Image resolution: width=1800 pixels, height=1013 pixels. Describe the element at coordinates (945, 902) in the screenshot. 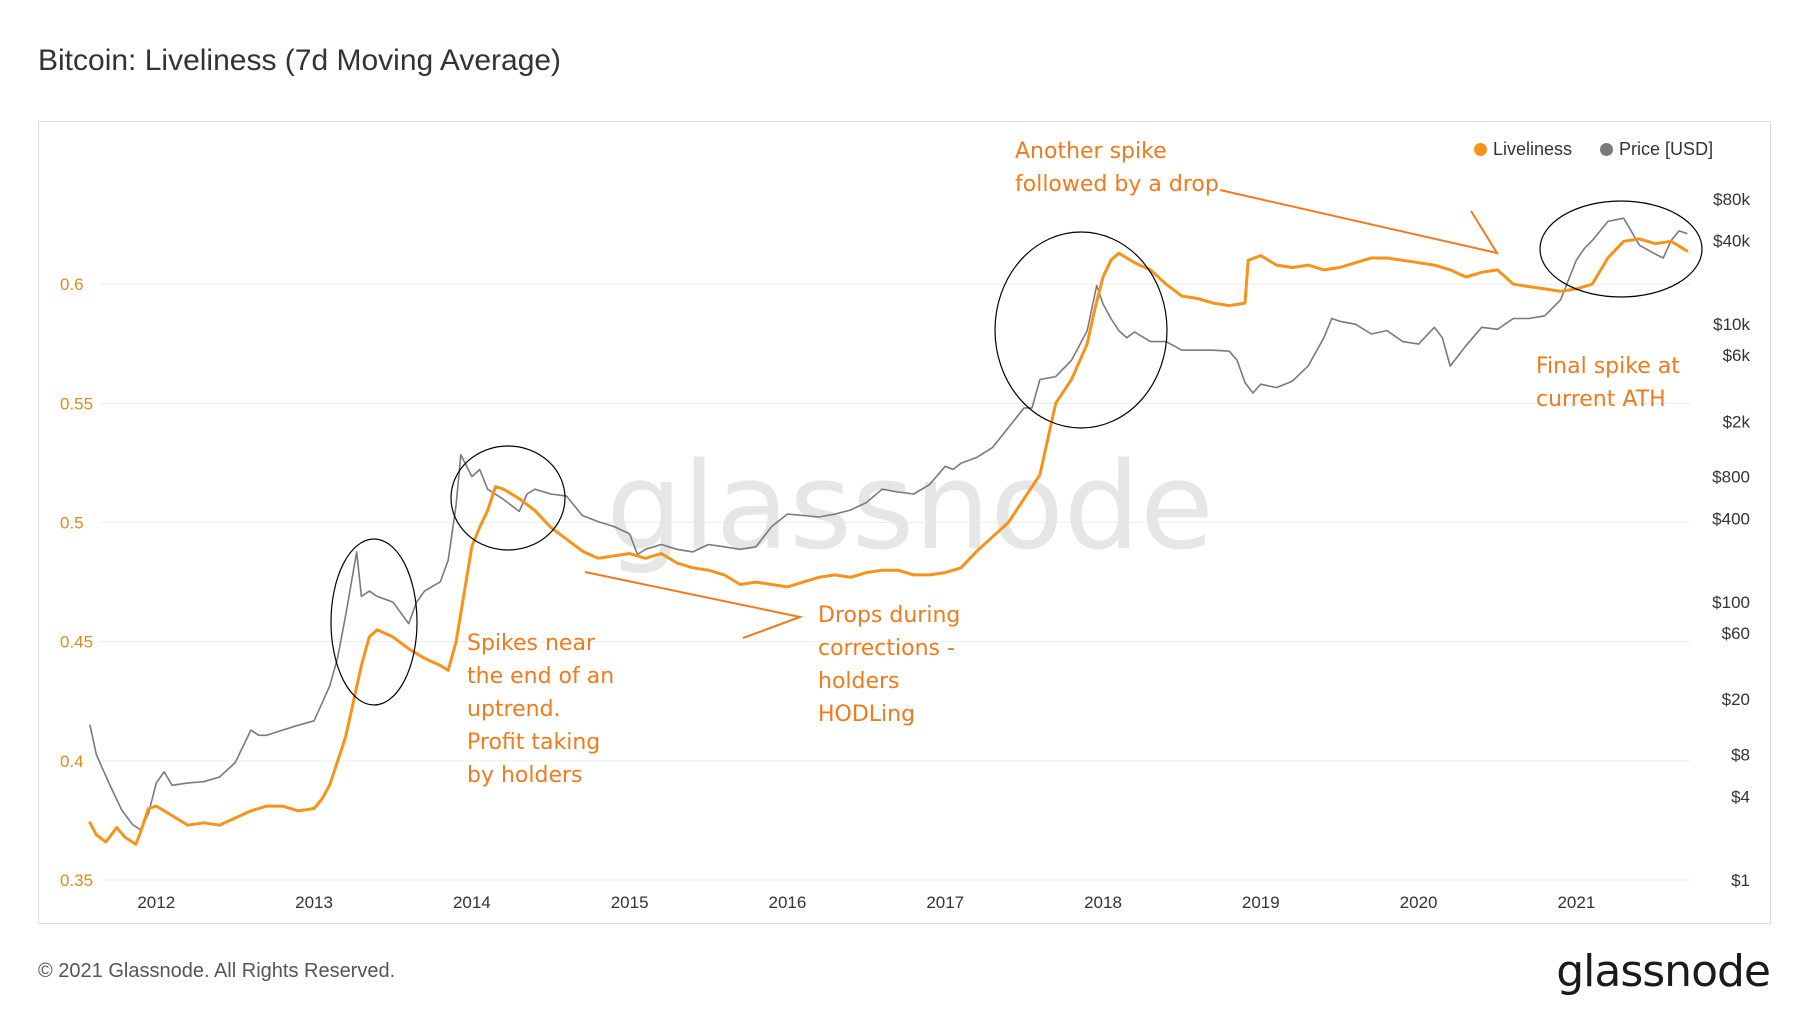

I see `x-tick: 2017` at that location.